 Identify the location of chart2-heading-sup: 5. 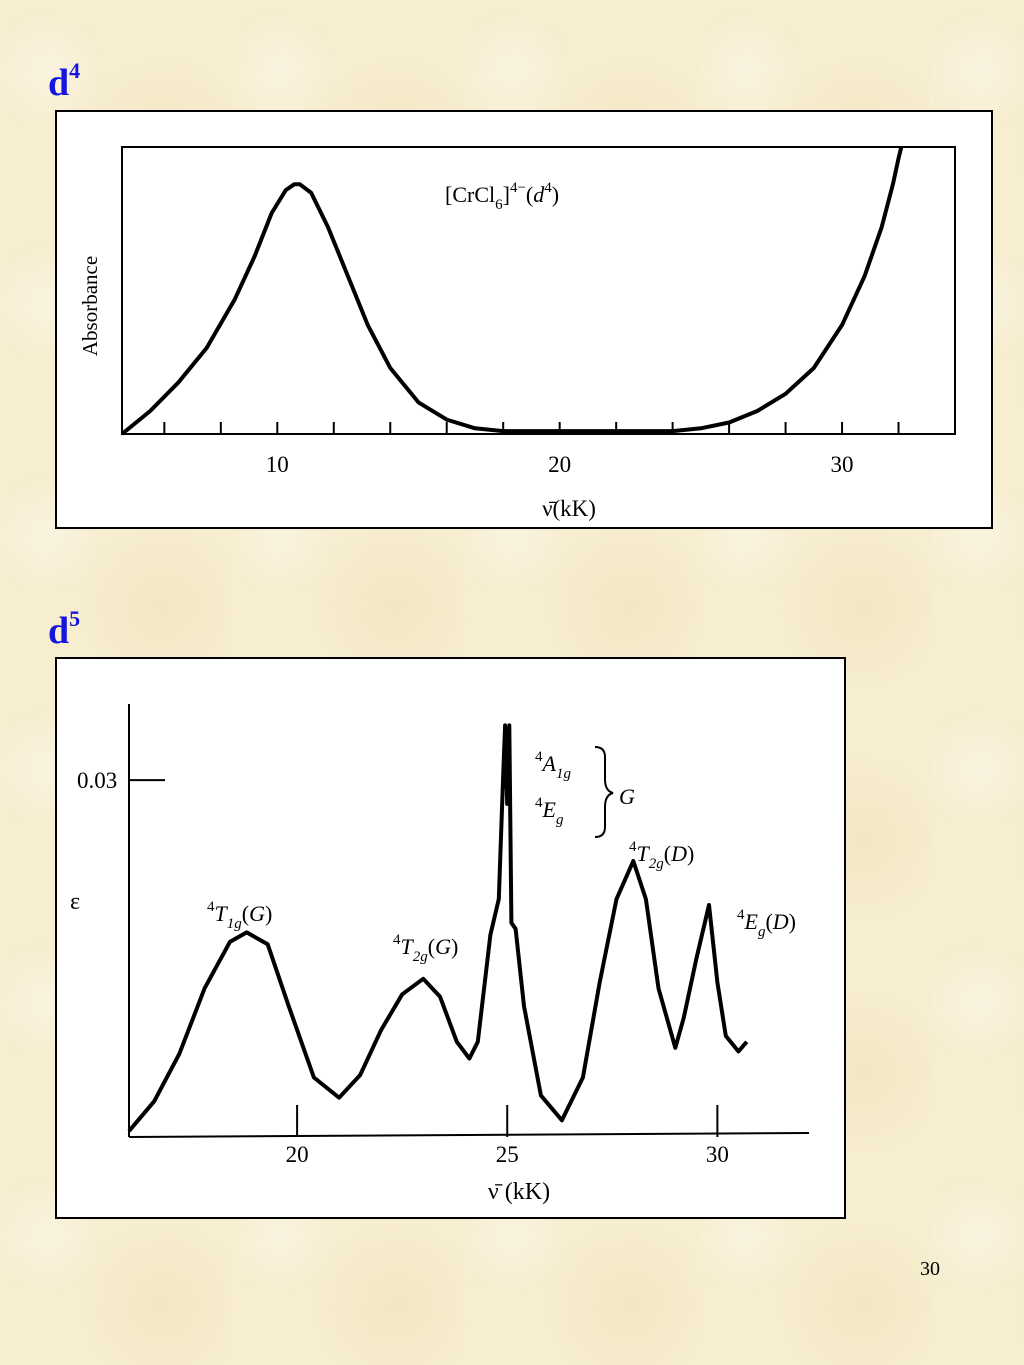
(75, 618).